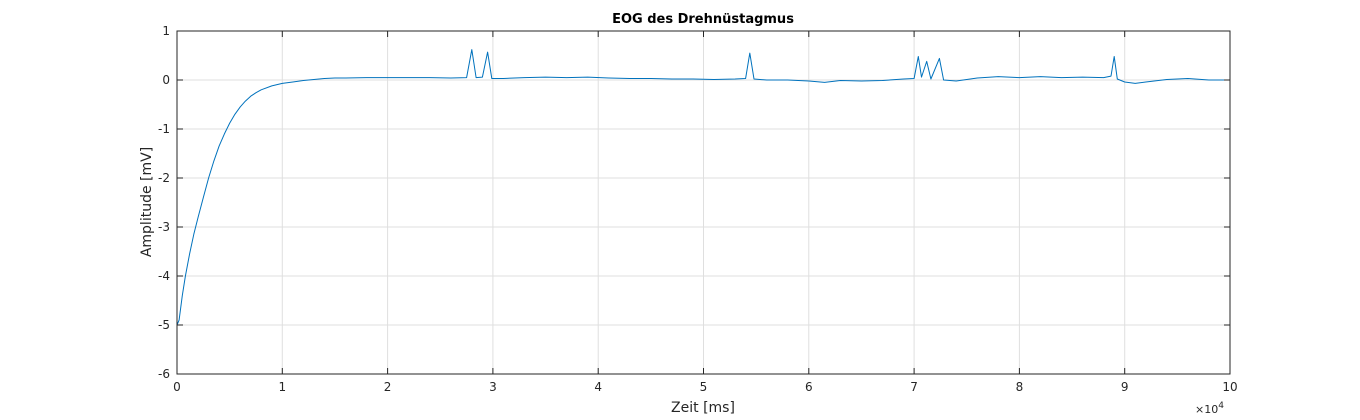  I want to click on y-tick-label: -2, so click(164, 178).